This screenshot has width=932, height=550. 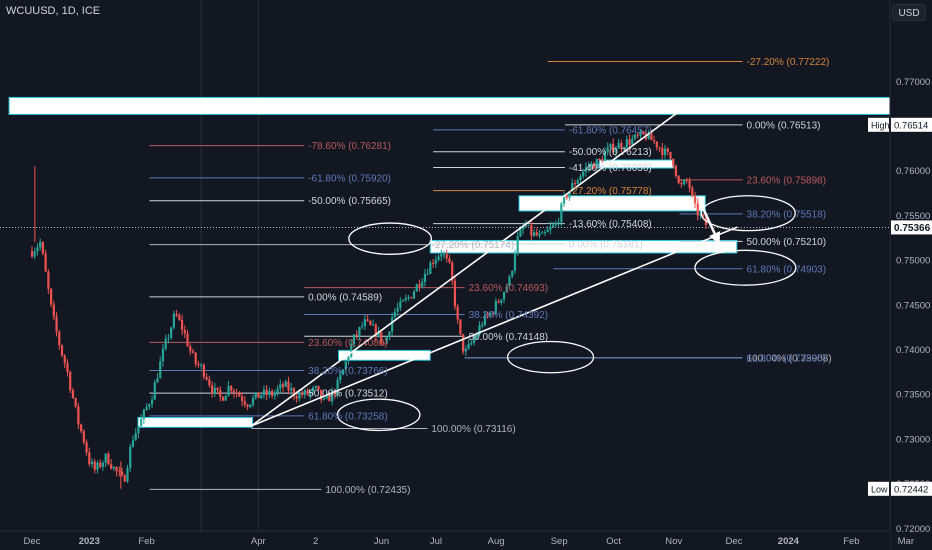 I want to click on fib-label: -78.60% (0.76281), so click(x=349, y=146).